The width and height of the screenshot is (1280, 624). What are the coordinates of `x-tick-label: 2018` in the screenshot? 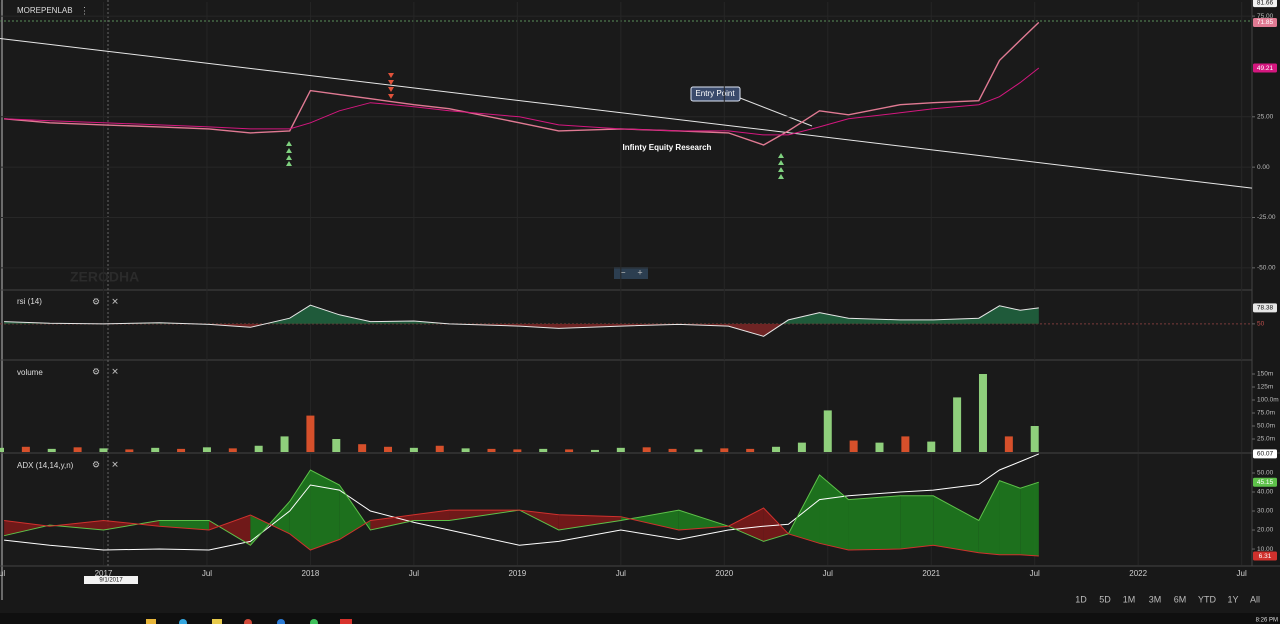 It's located at (311, 573).